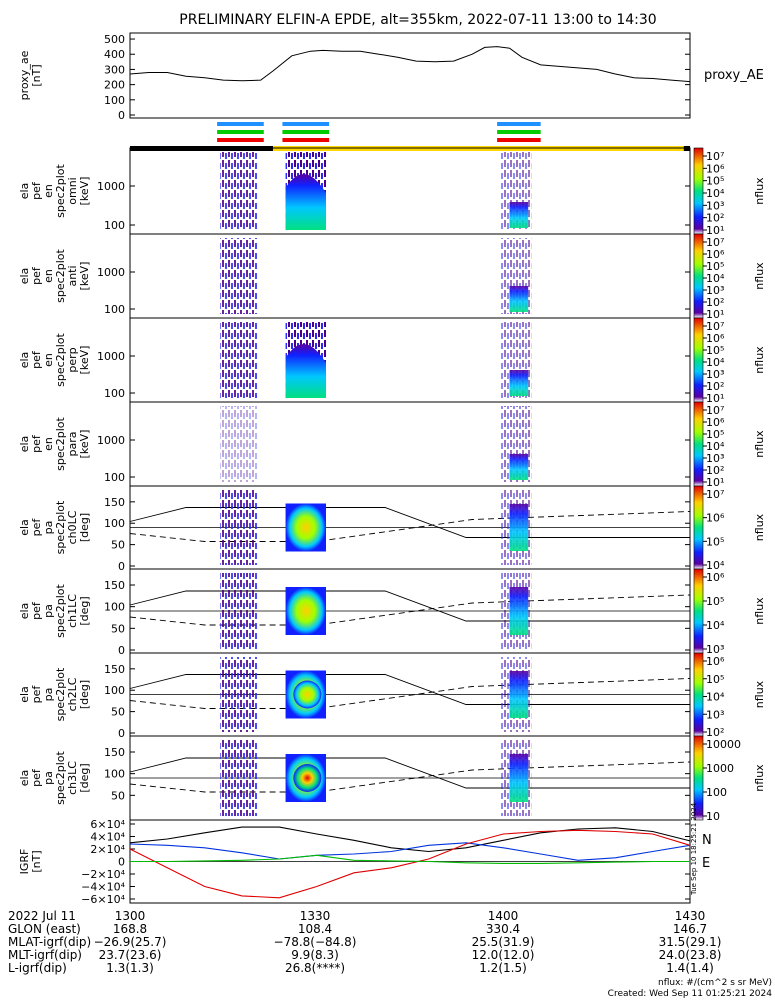 This screenshot has height=1000, width=775. I want to click on colorbar-tick-label: 10⁷, so click(715, 410).